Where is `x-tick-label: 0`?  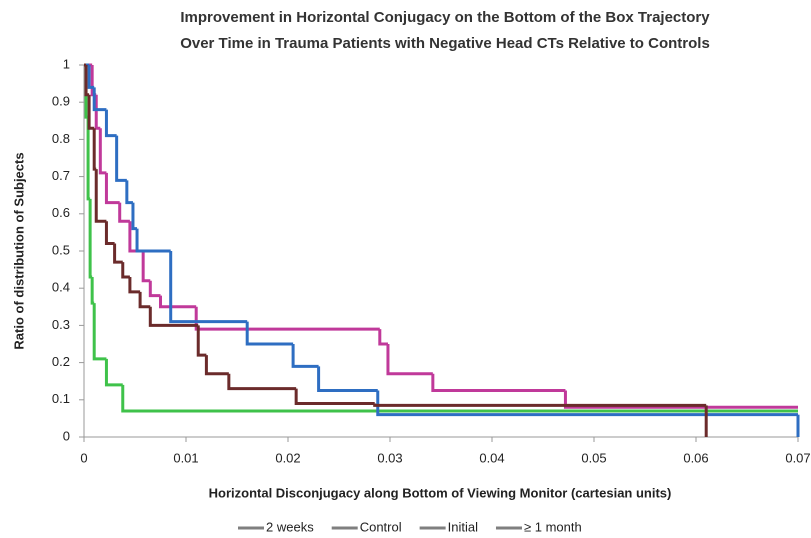 x-tick-label: 0 is located at coordinates (83, 457).